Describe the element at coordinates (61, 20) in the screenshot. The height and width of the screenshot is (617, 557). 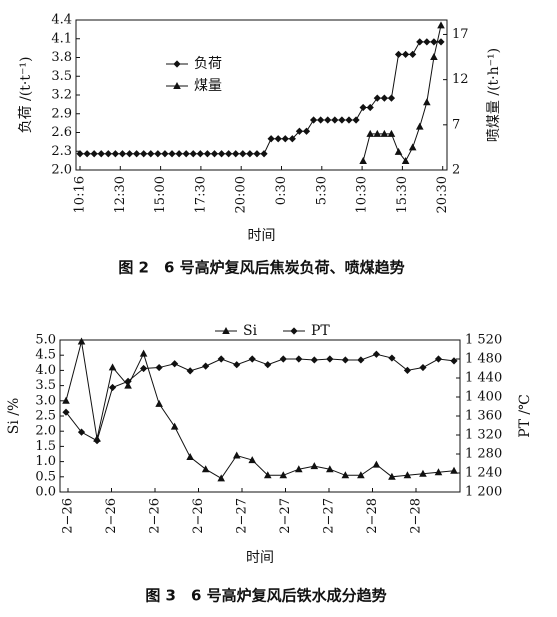
I see `y-left-tick-label: 4.4` at that location.